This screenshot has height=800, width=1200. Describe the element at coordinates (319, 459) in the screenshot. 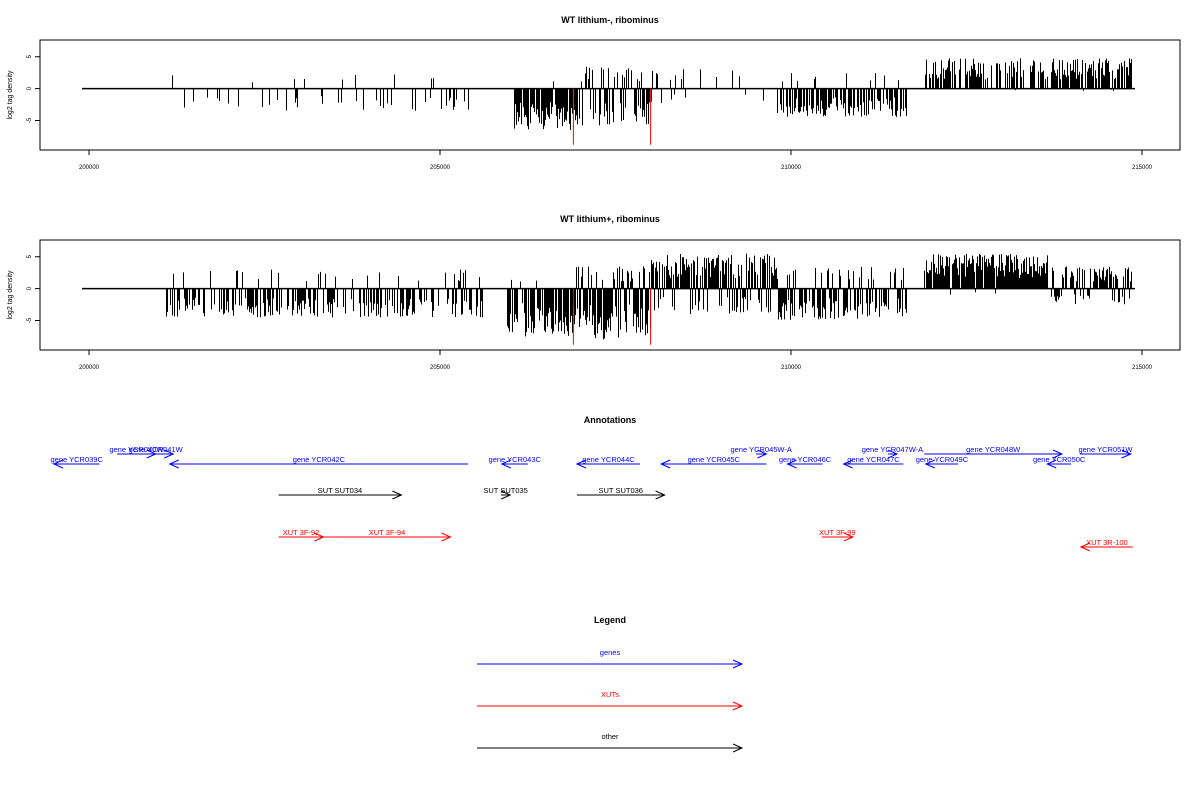

I see `feature-label: gene YCR042C` at that location.